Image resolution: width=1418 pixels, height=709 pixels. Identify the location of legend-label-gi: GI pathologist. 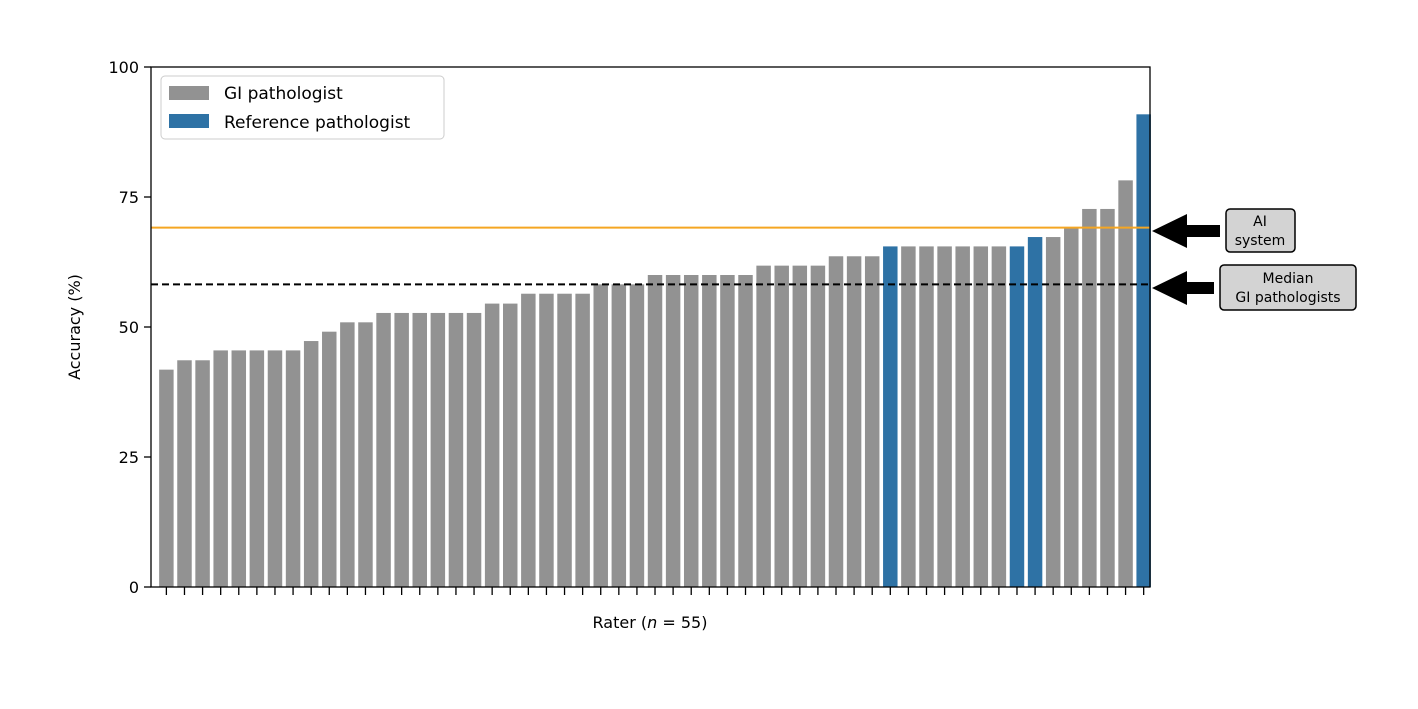
(283, 94).